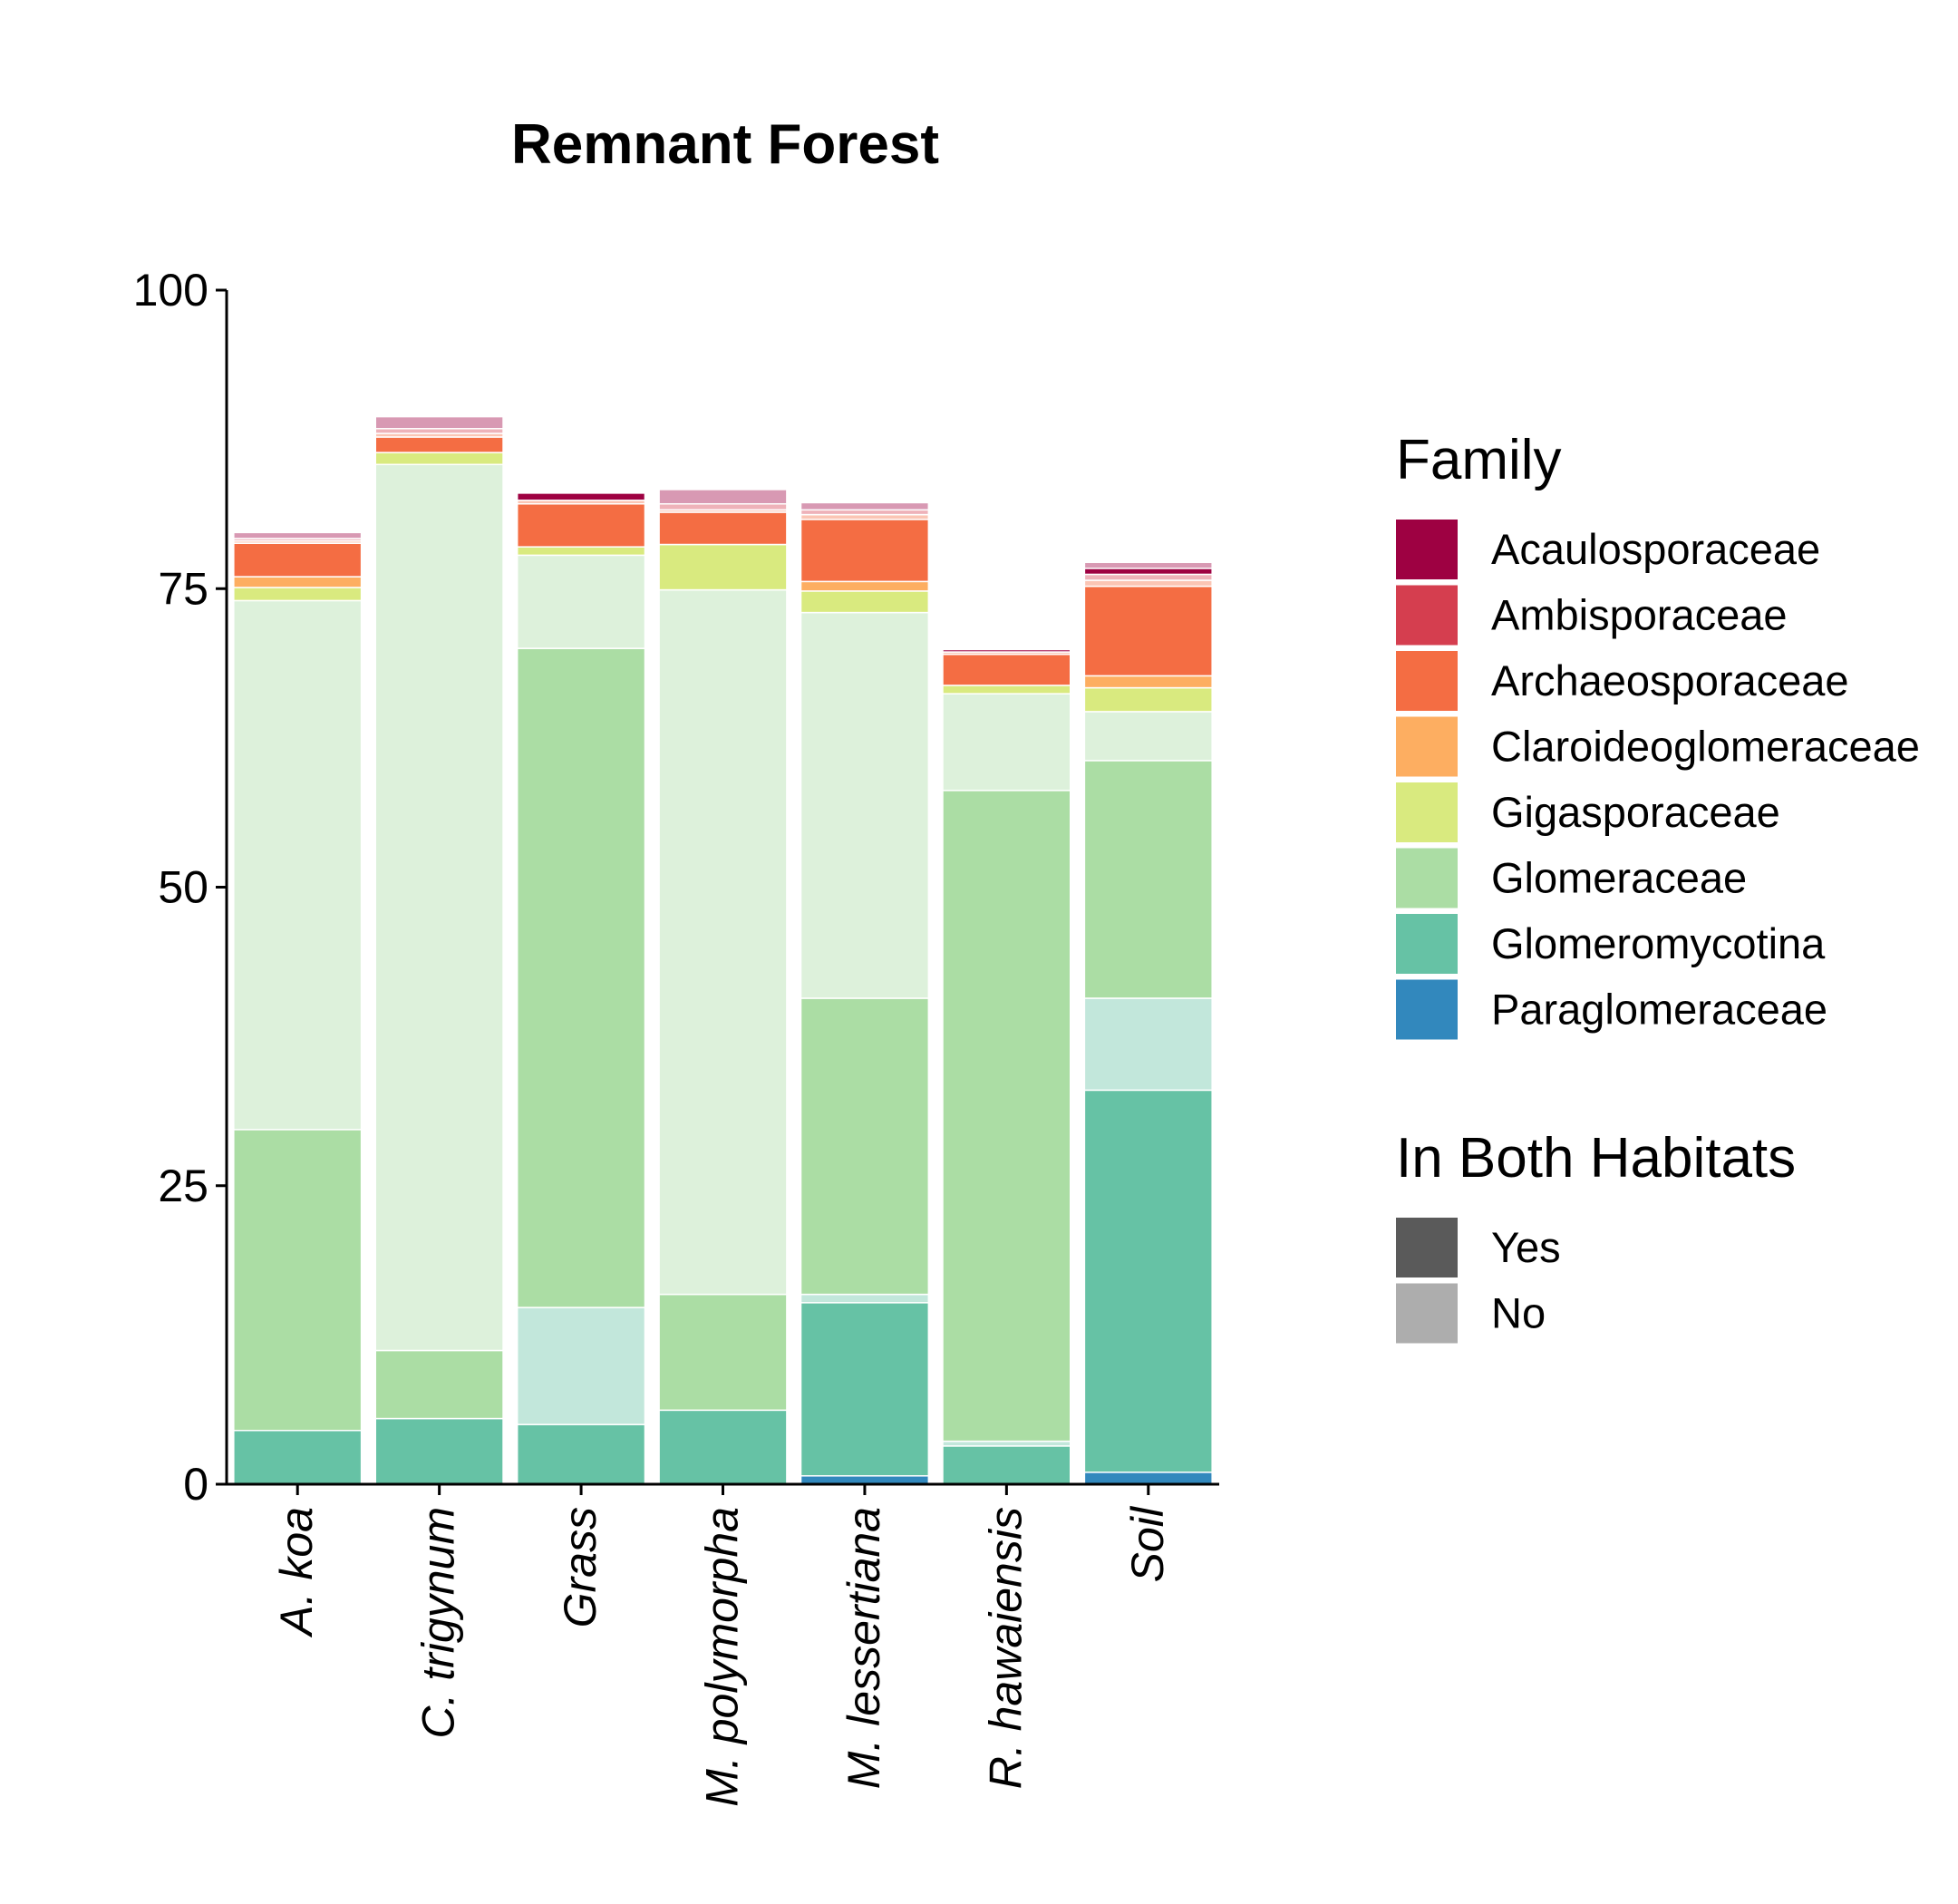 This screenshot has height=1904, width=1958. I want to click on bar-segment-grass-glomeromycotina-no, so click(581, 1366).